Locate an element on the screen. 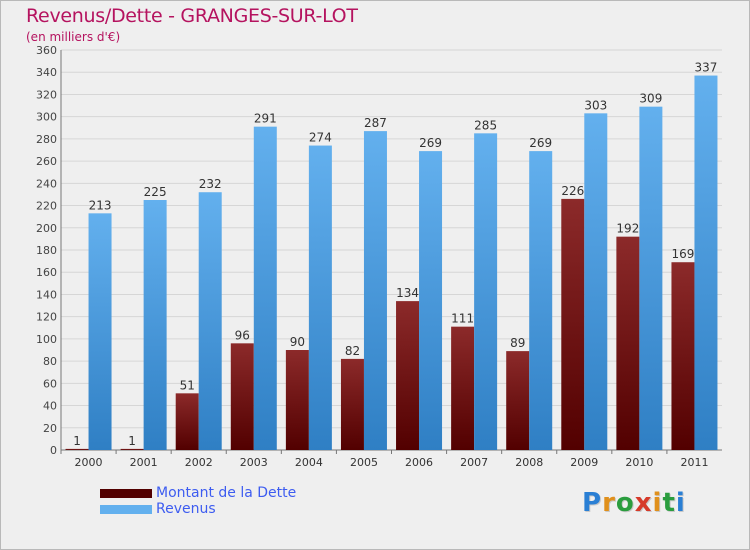 The image size is (750, 550). data-label-revenue: 287 is located at coordinates (375, 123).